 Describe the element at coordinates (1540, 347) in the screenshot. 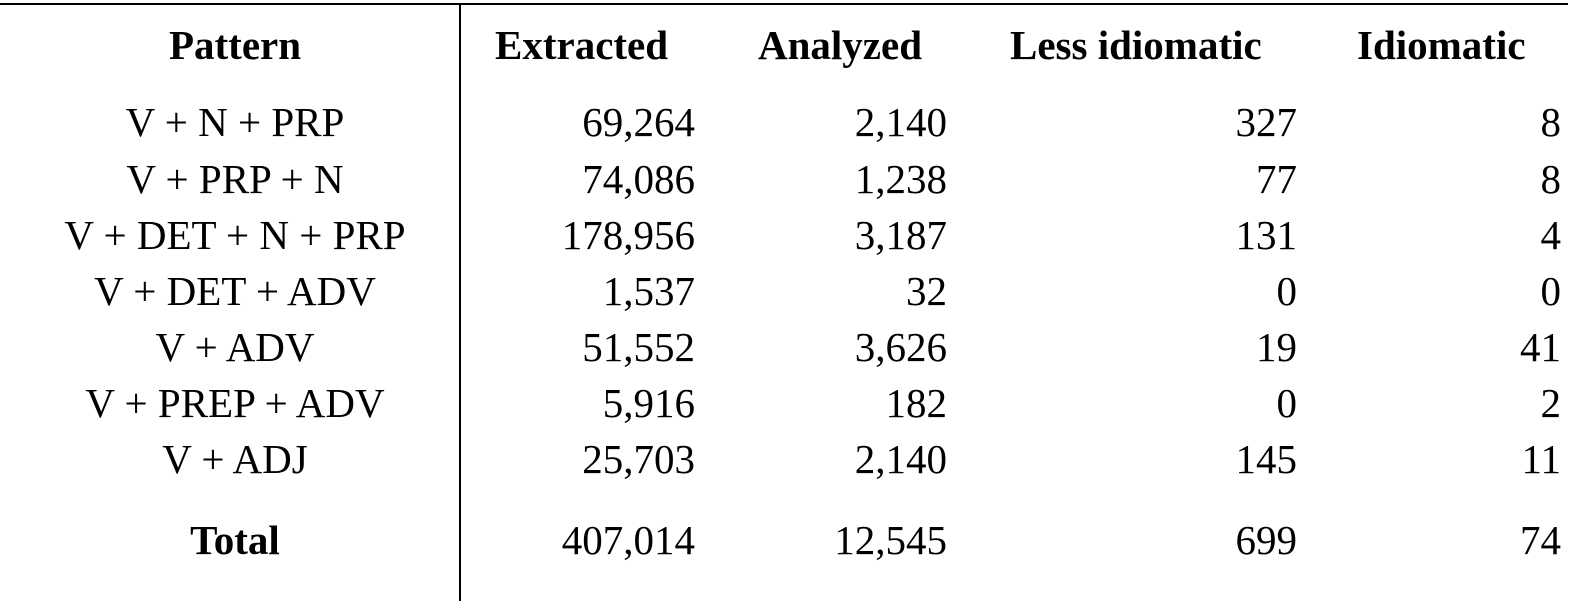

I see `cell-idiomatic: 41` at that location.